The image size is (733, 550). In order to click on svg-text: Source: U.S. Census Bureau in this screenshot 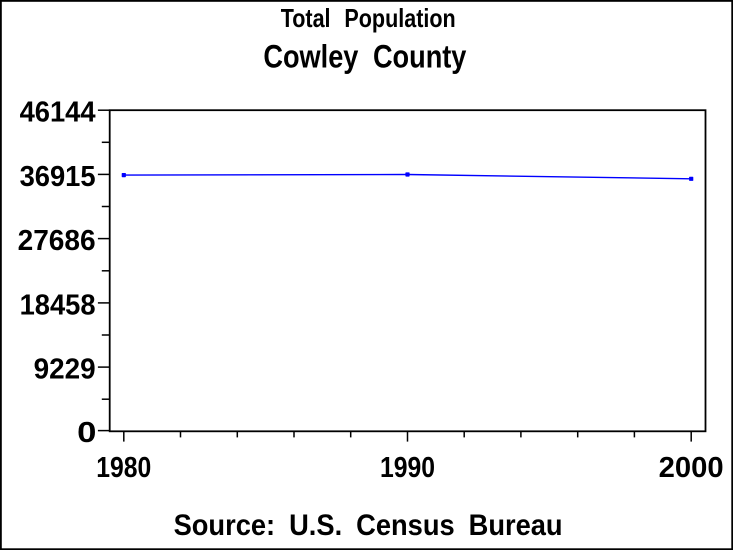, I will do `click(368, 525)`.